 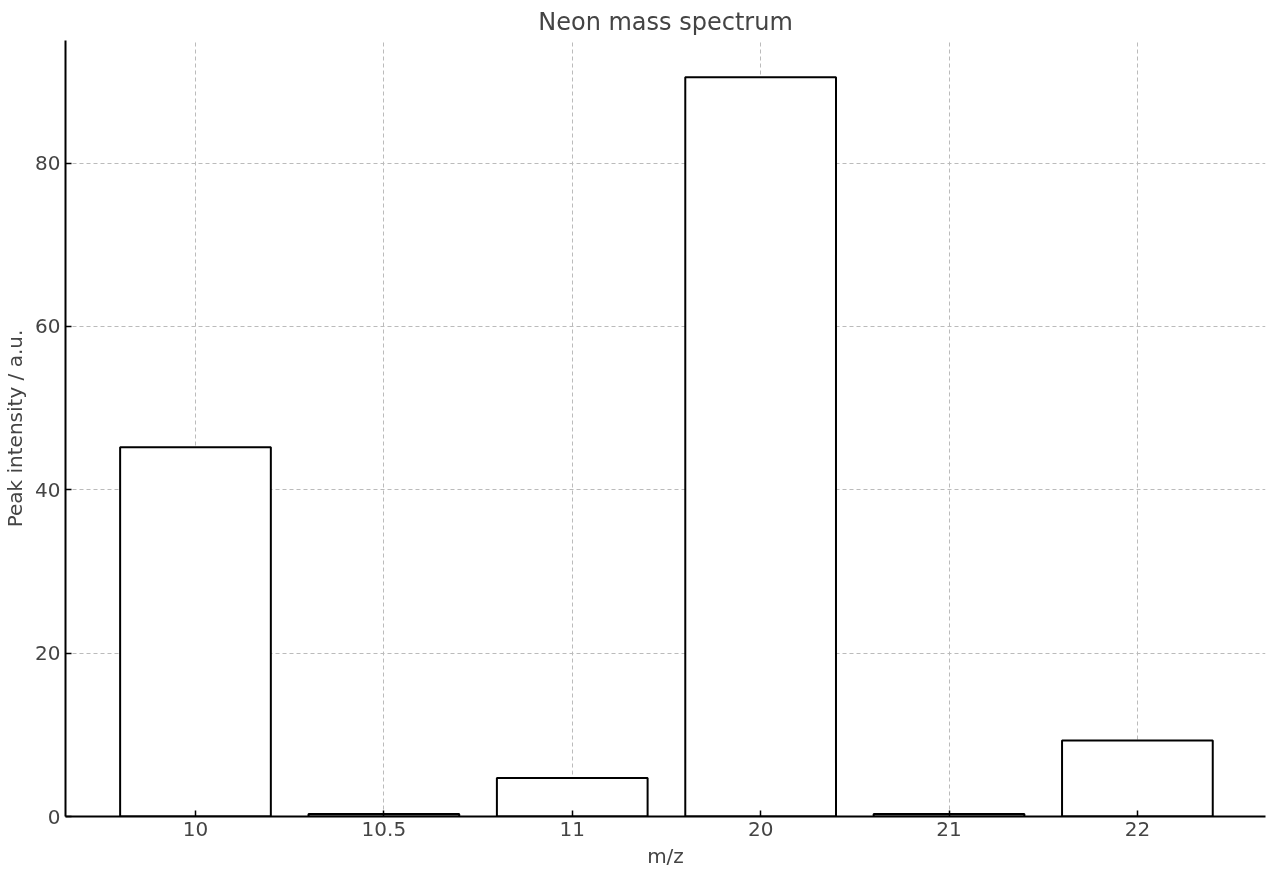 What do you see at coordinates (665, 855) in the screenshot?
I see `x-axis-title: m/z` at bounding box center [665, 855].